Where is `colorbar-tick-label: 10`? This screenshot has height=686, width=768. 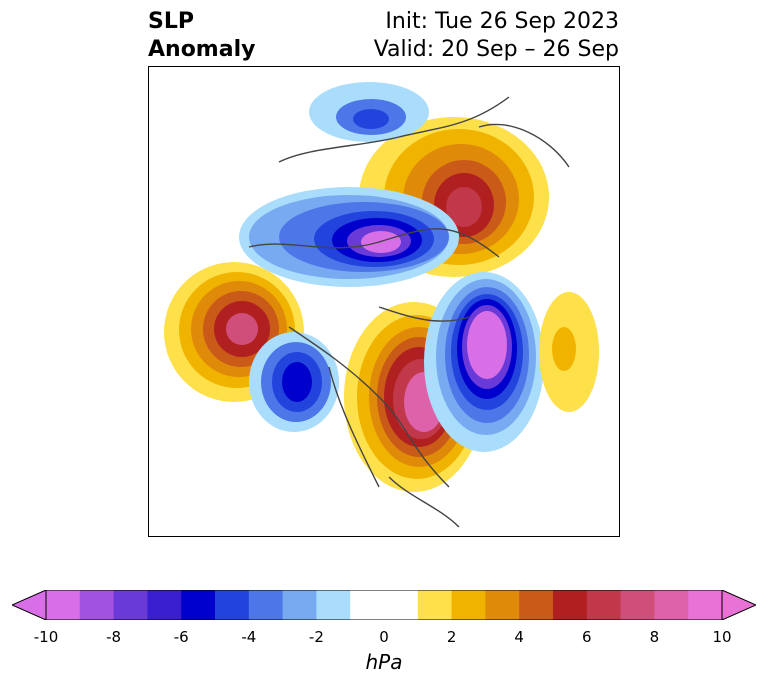 colorbar-tick-label: 10 is located at coordinates (722, 637).